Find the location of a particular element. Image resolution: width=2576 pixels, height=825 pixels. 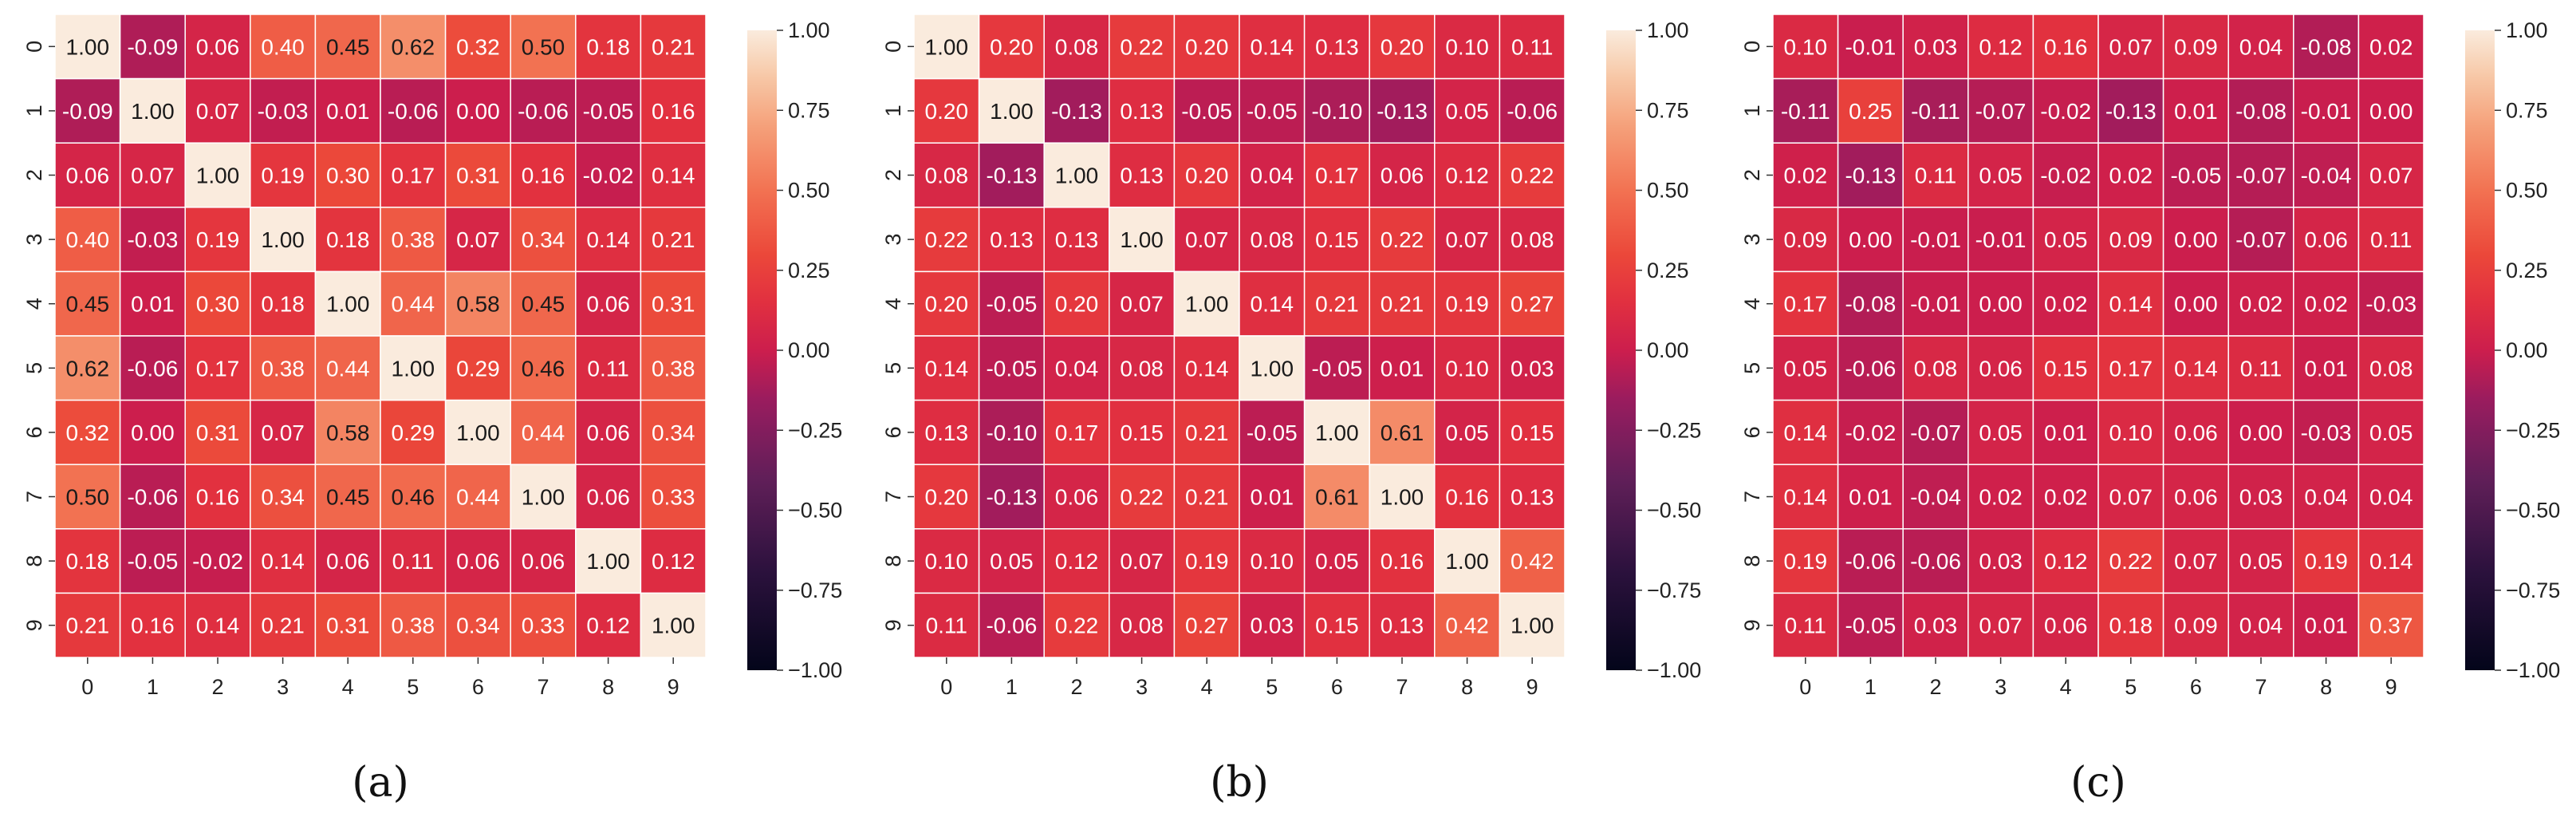

cell-value-label: -0.03 is located at coordinates (152, 239).